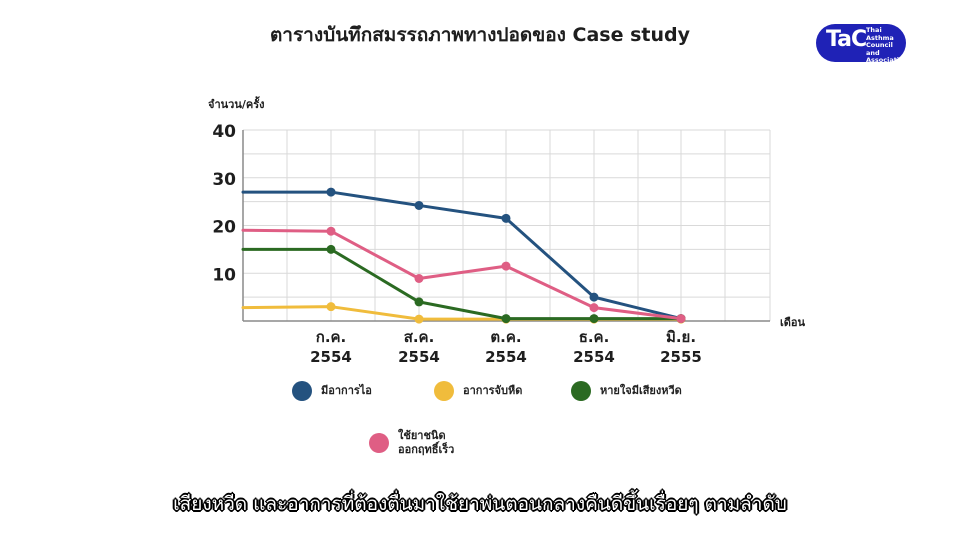 Image resolution: width=960 pixels, height=533 pixels. I want to click on legend-label: มีอาการไอ, so click(346, 390).